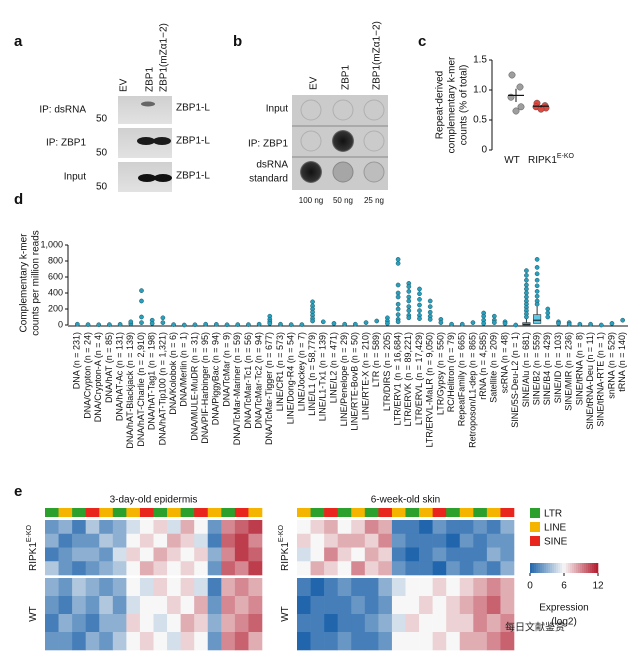 The width and height of the screenshot is (640, 654). What do you see at coordinates (480, 60) in the screenshot?
I see `y-tick-label: 1.5` at bounding box center [480, 60].